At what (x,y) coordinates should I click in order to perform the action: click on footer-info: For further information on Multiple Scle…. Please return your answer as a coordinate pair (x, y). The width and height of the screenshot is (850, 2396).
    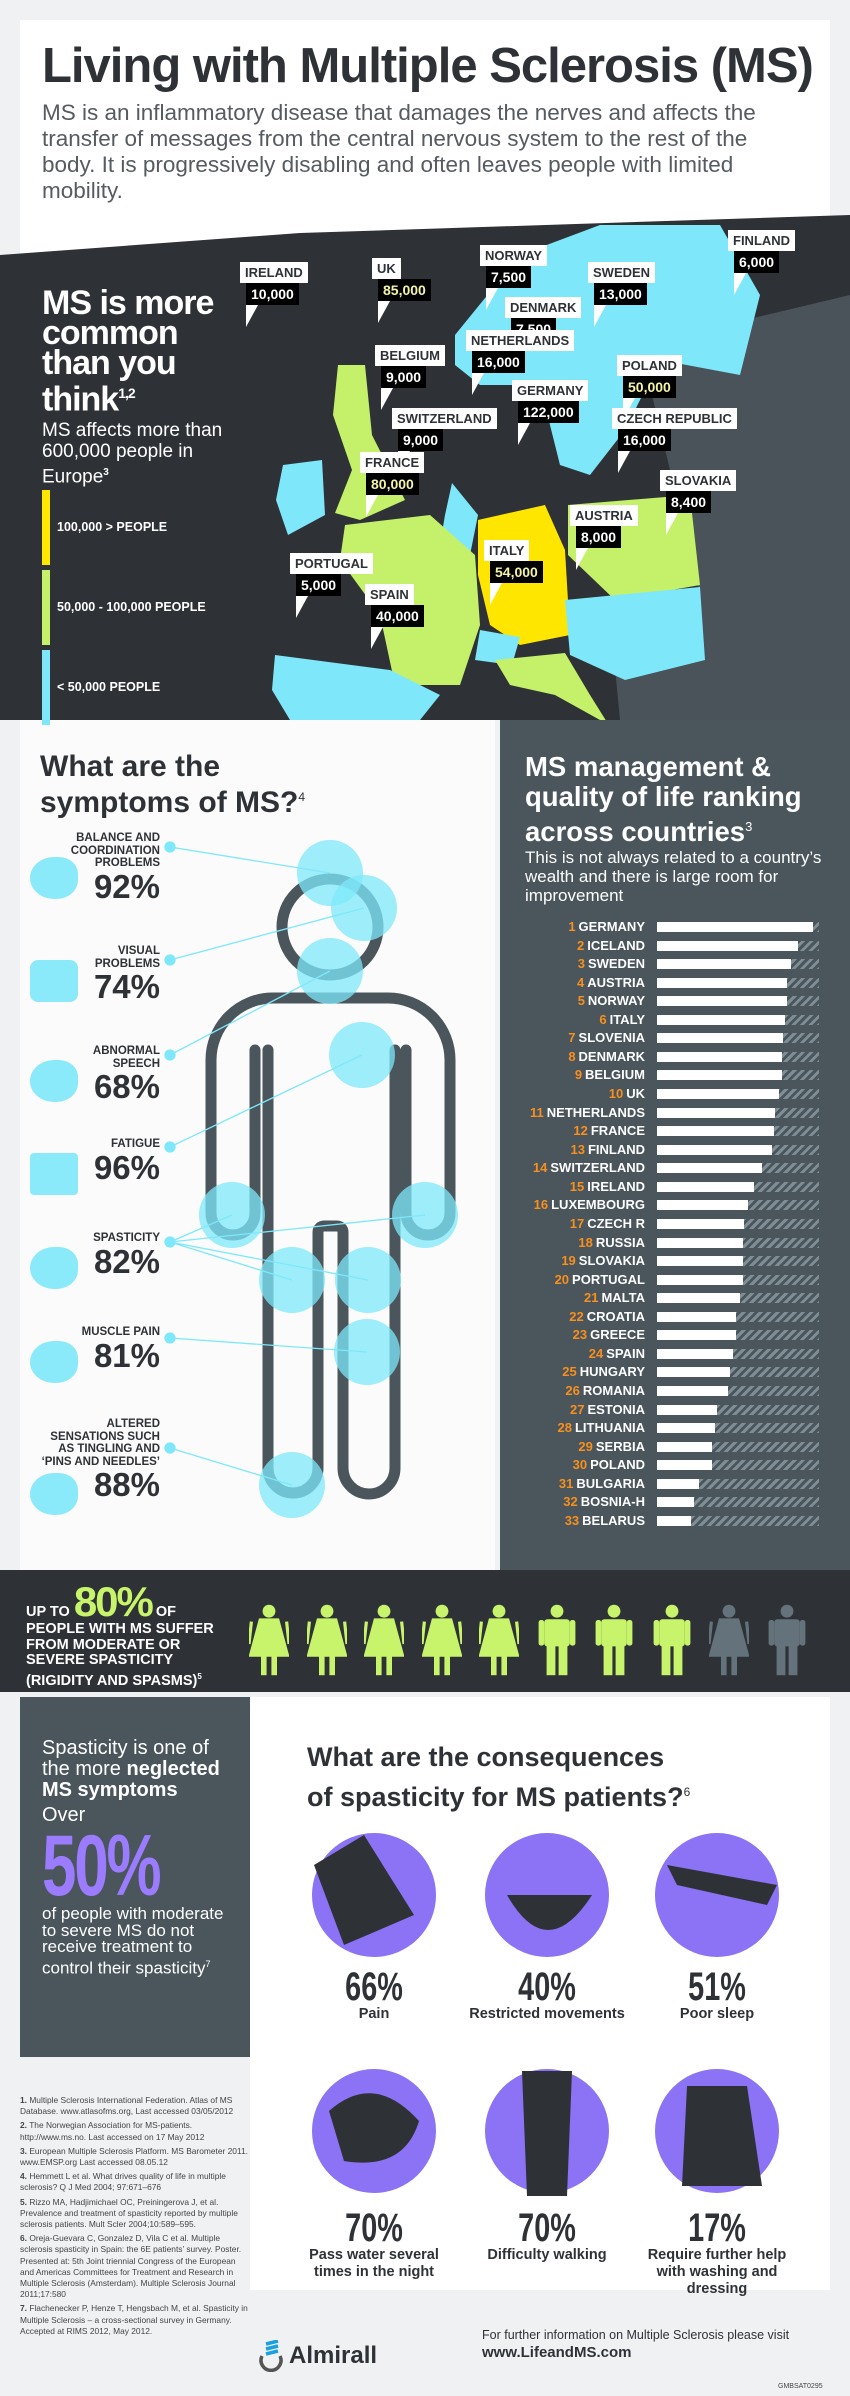
    Looking at the image, I should click on (636, 2344).